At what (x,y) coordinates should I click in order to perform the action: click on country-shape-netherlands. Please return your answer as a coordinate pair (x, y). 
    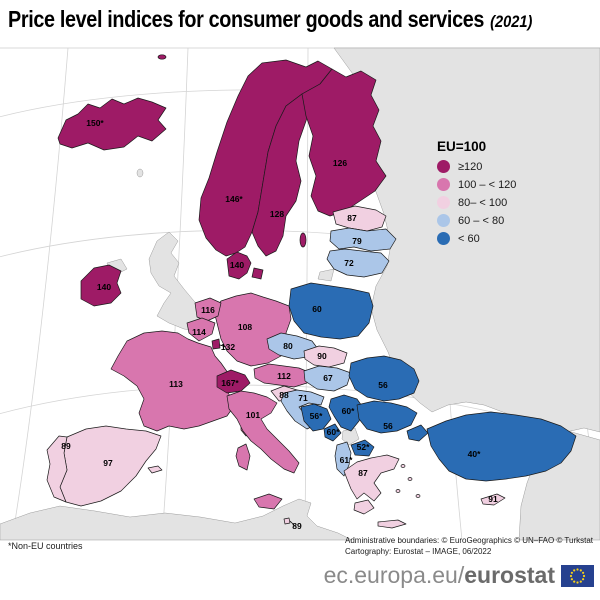
    Looking at the image, I should click on (208, 309).